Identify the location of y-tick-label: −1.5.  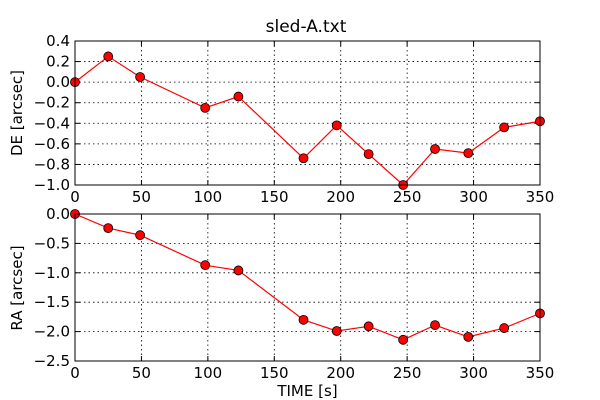
(52, 302).